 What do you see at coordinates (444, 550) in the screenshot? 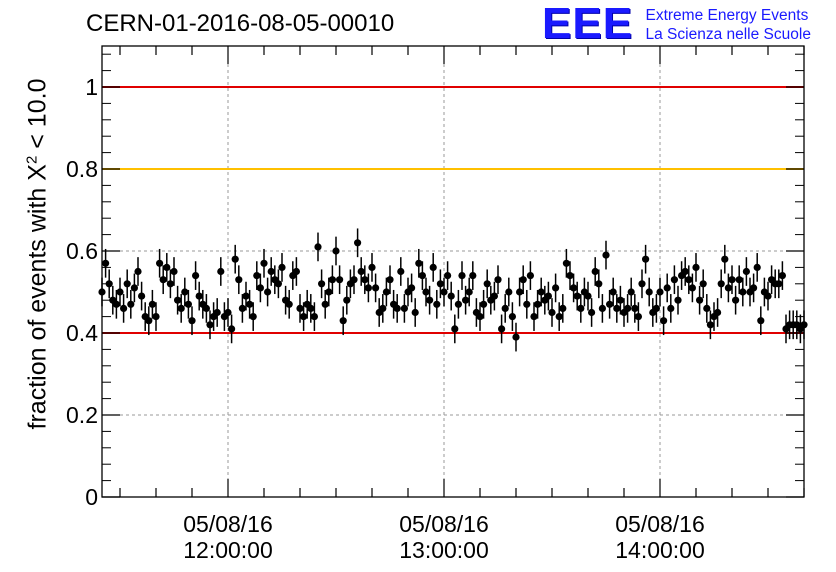
I see `x-tick-label-time: 13:00:00` at bounding box center [444, 550].